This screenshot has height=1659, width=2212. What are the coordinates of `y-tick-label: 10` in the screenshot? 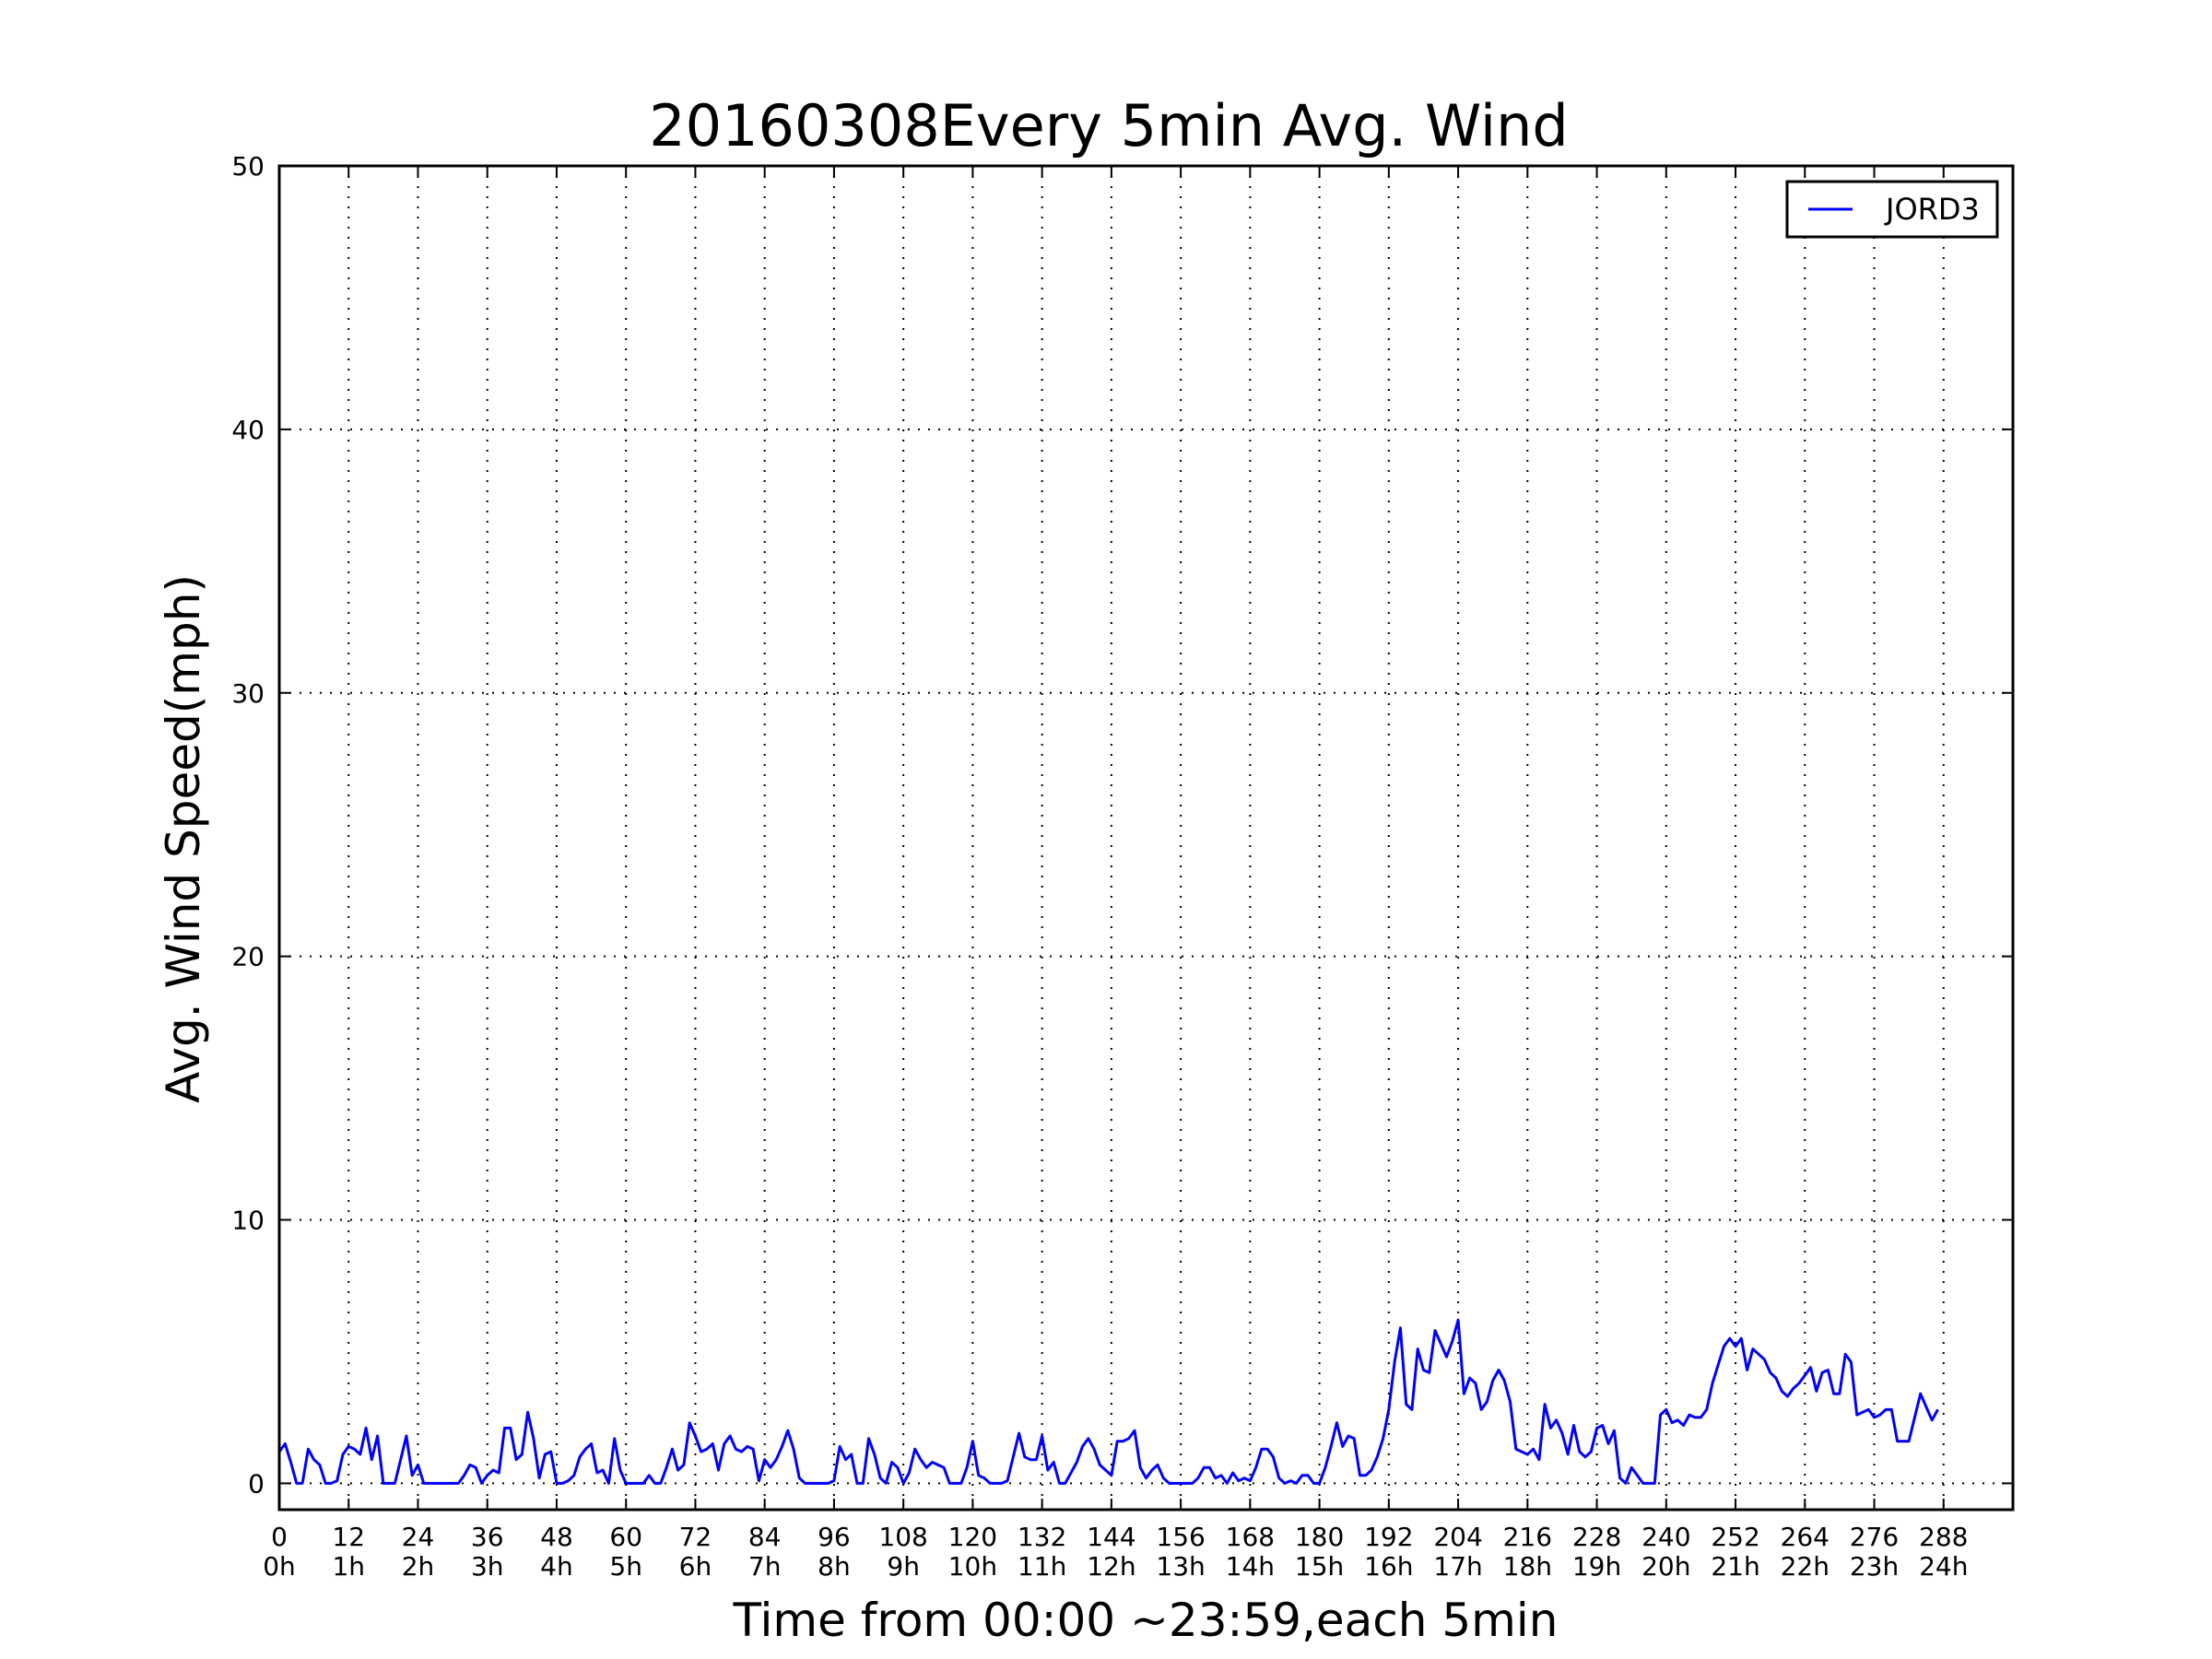 It's located at (248, 1221).